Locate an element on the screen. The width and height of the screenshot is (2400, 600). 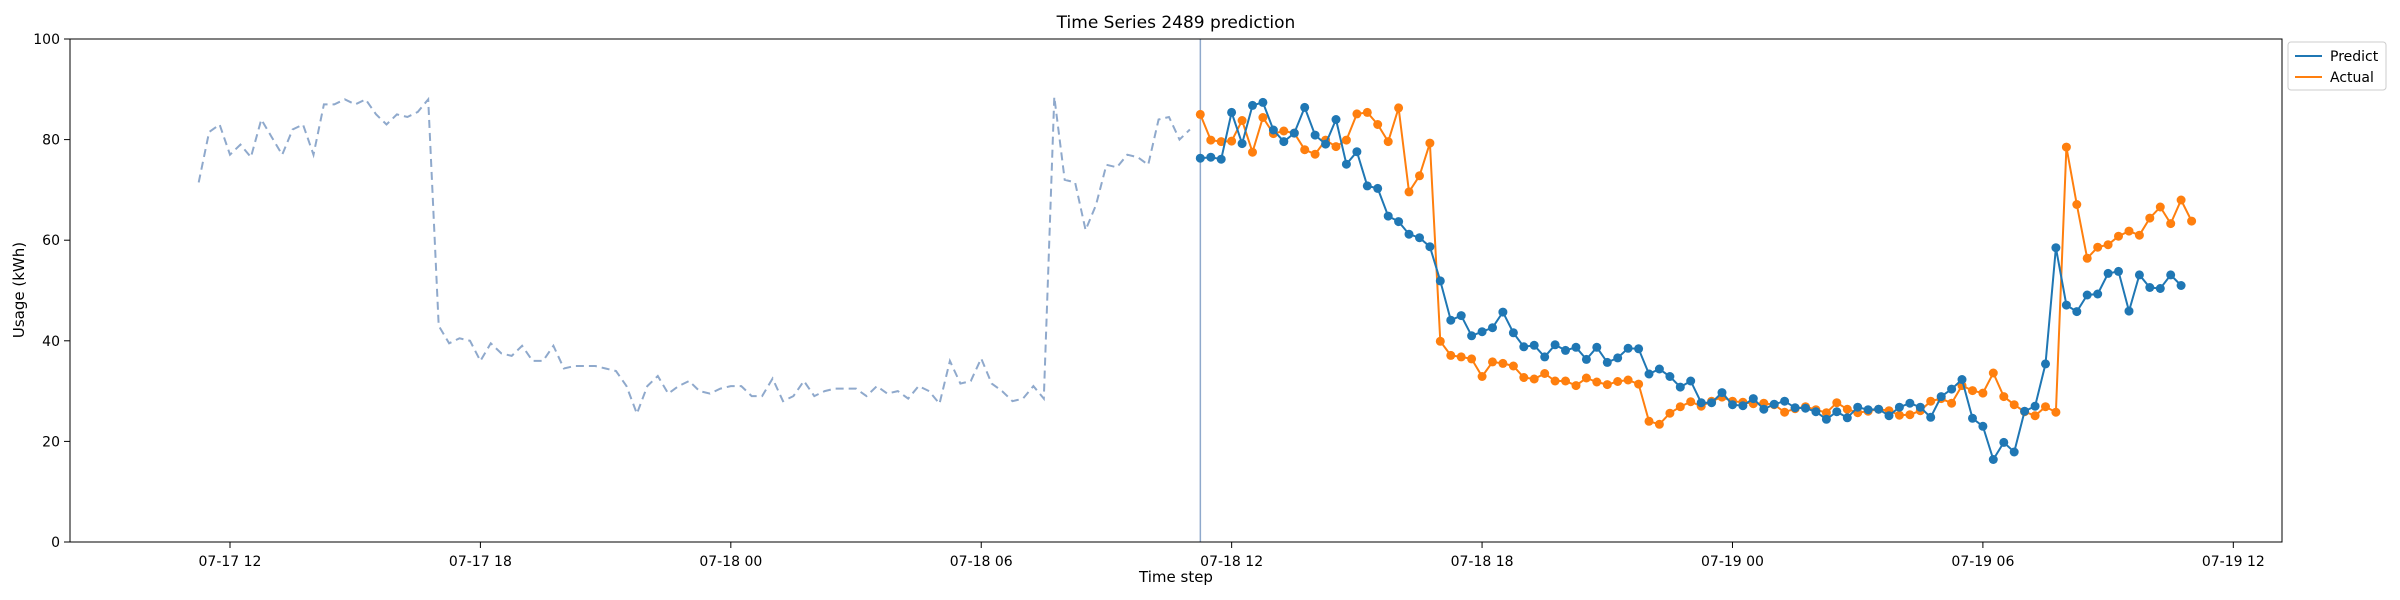
x-tick-label: 07-19 06 is located at coordinates (1982, 562).